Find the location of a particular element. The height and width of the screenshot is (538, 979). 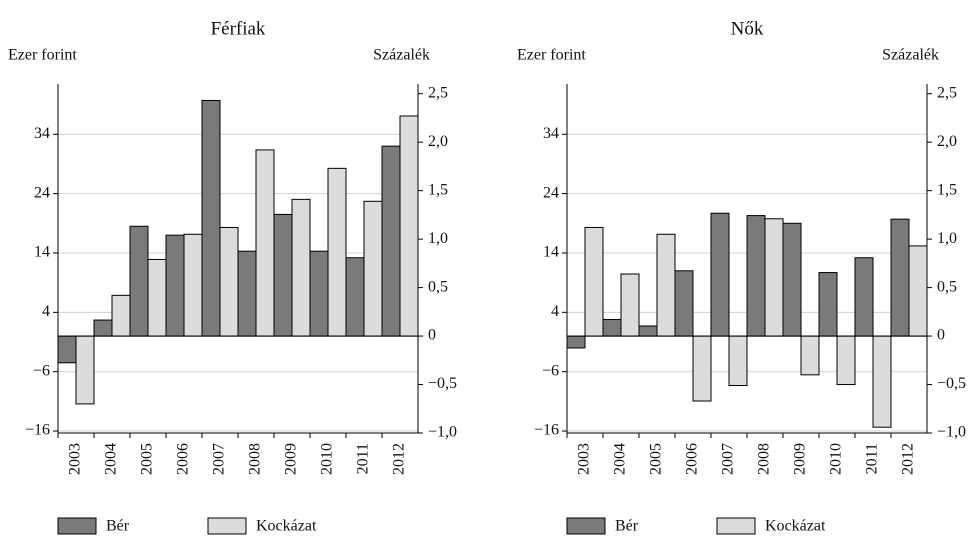

x-tick-label: 2012 is located at coordinates (399, 459).